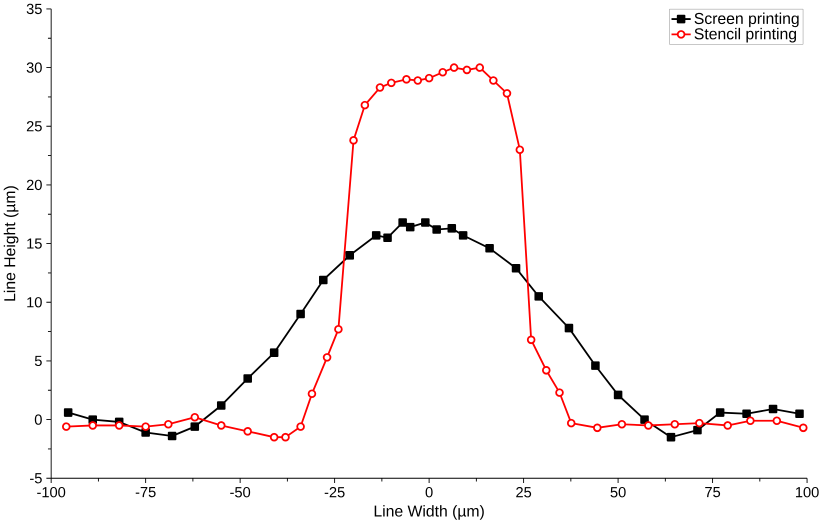 This screenshot has height=524, width=823. What do you see at coordinates (745, 35) in the screenshot?
I see `legend-label: Stencil printing` at bounding box center [745, 35].